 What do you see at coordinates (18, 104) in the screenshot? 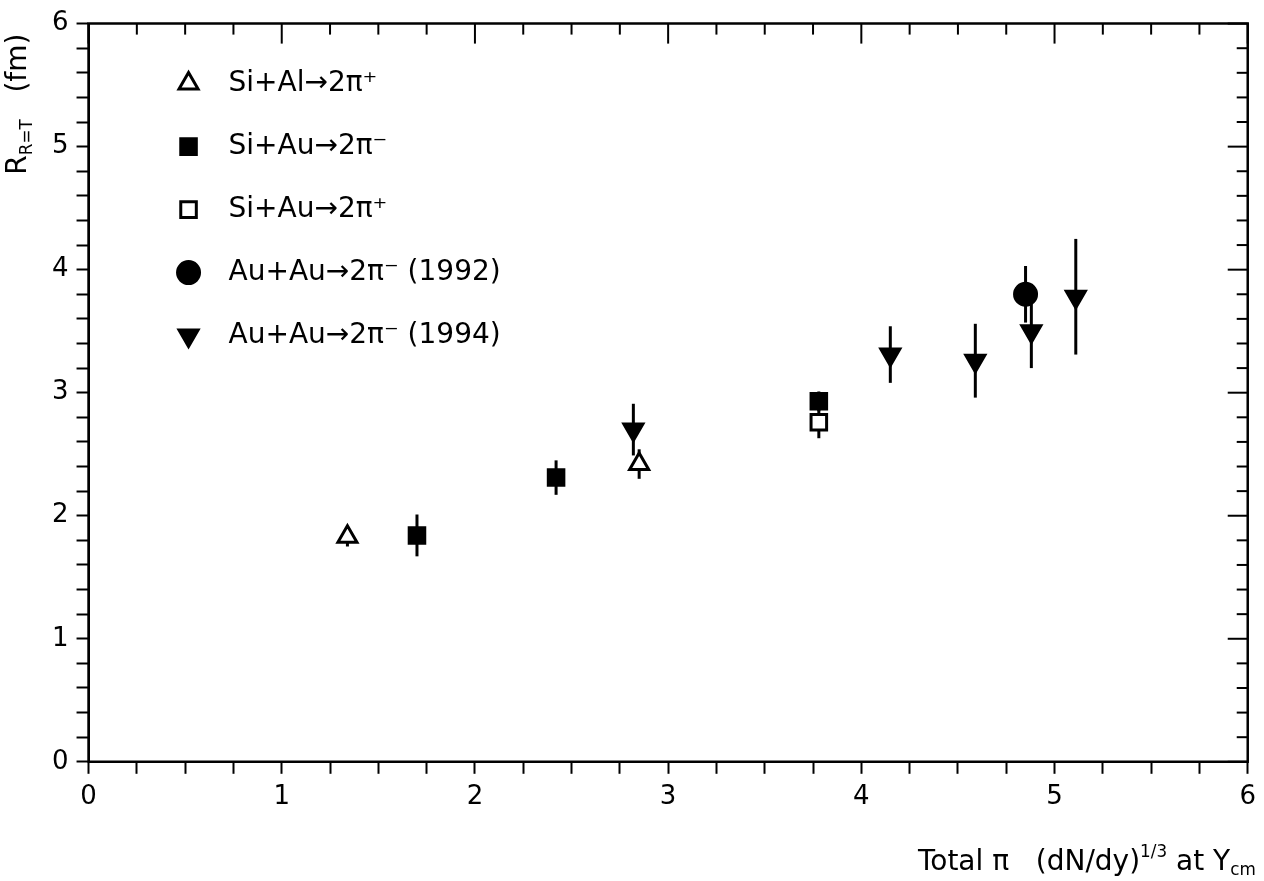
I see `text: RR=T (fm)` at bounding box center [18, 104].